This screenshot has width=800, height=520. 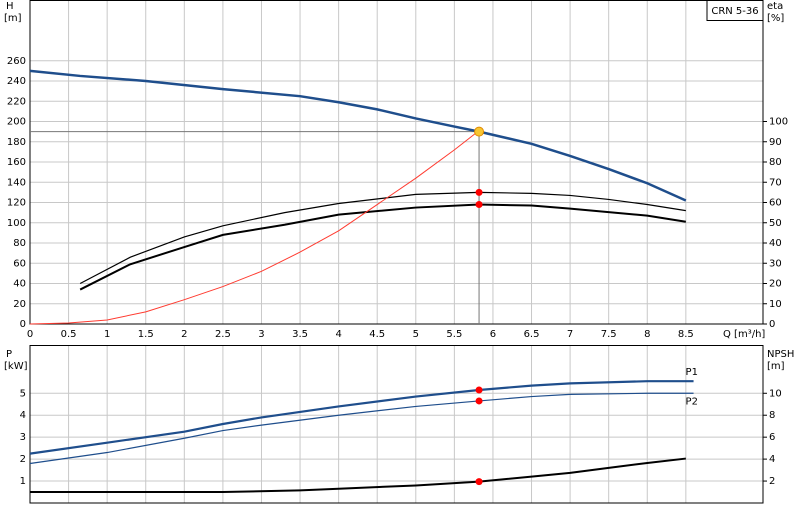 I want to click on y-tick-label: 100, so click(x=16, y=223).